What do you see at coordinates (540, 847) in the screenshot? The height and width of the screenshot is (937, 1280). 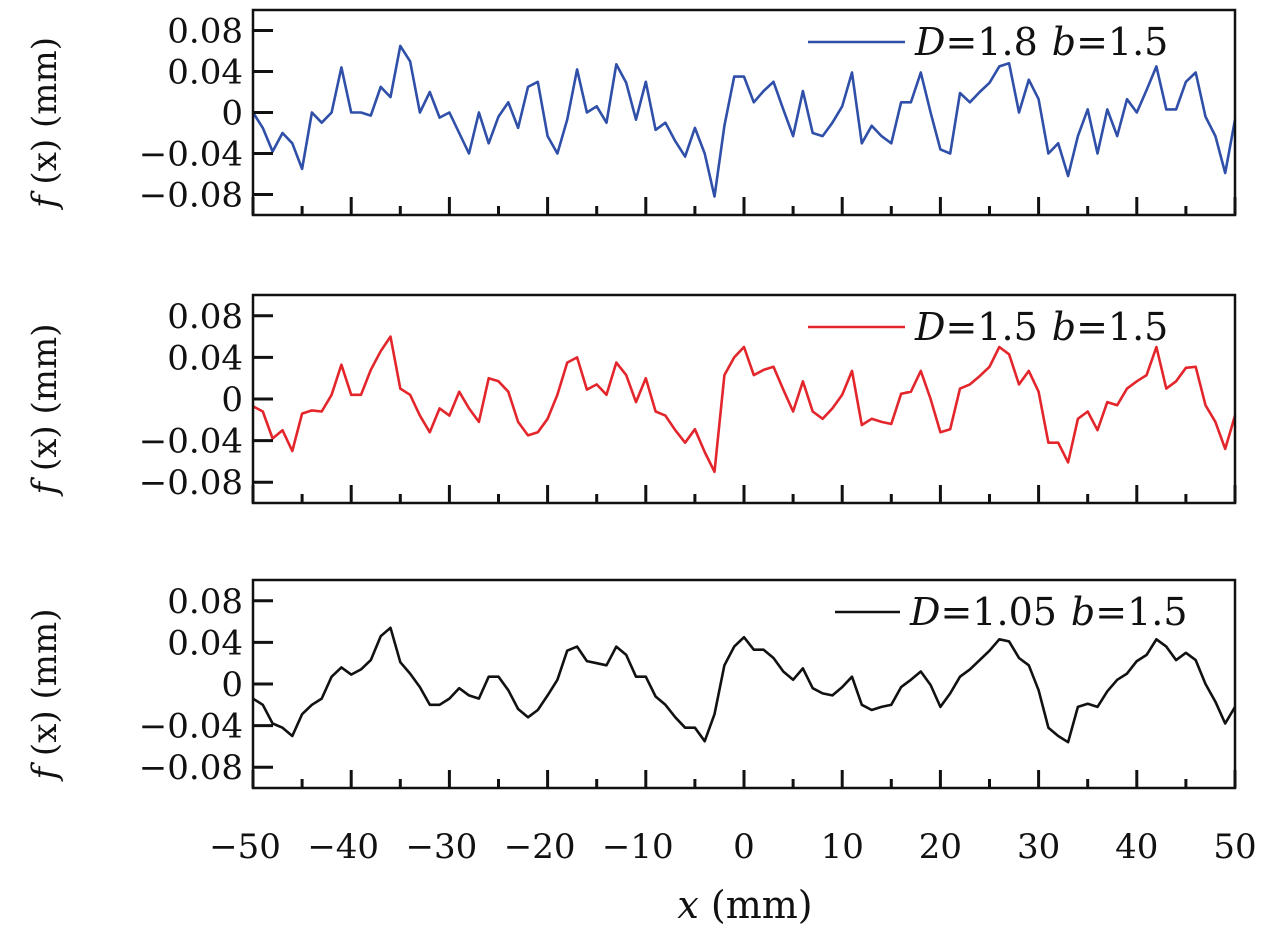 I see `x-tick-label: −20` at bounding box center [540, 847].